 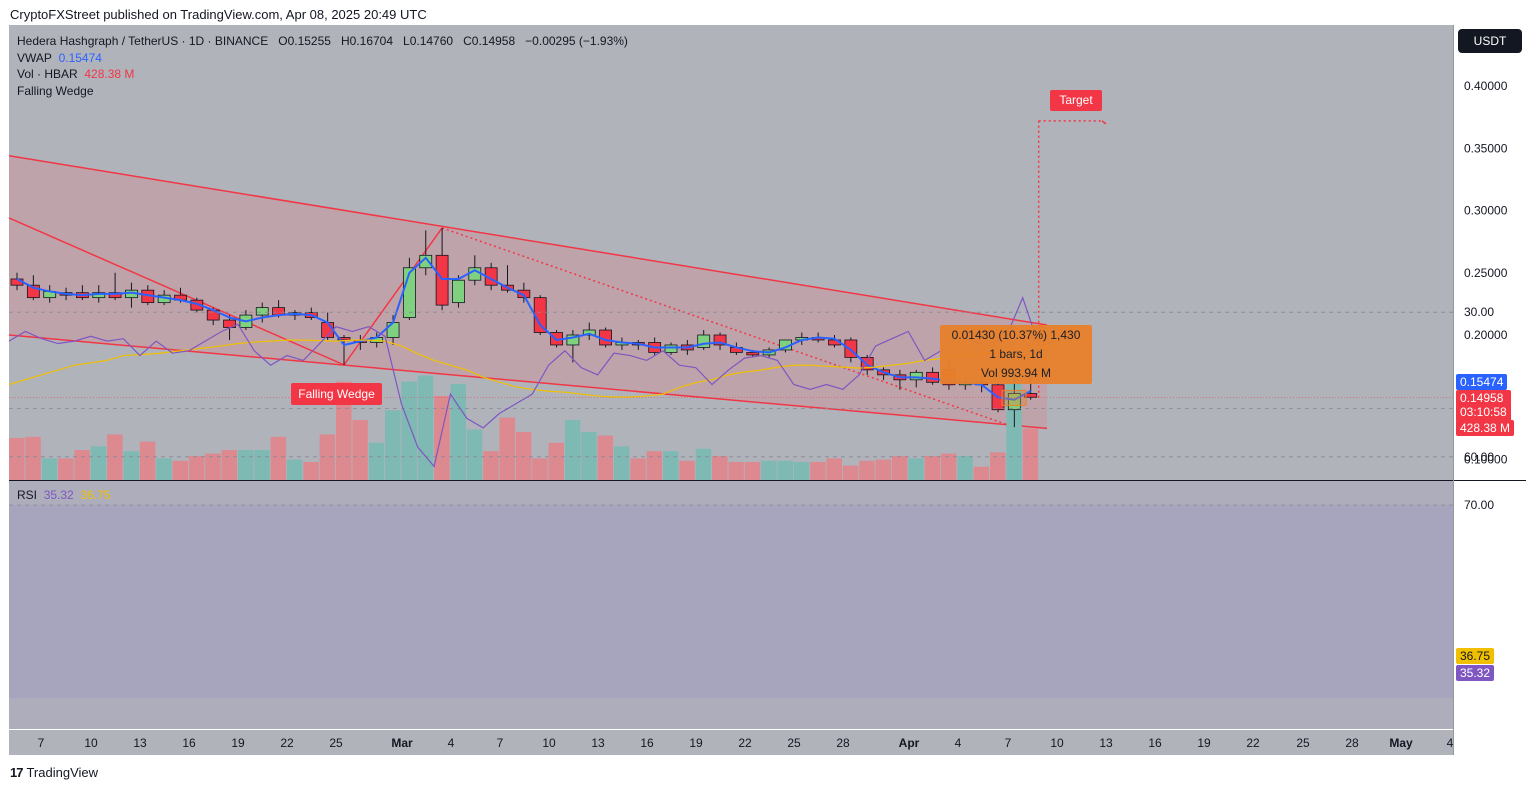 What do you see at coordinates (909, 743) in the screenshot?
I see `time-axis-label: Apr` at bounding box center [909, 743].